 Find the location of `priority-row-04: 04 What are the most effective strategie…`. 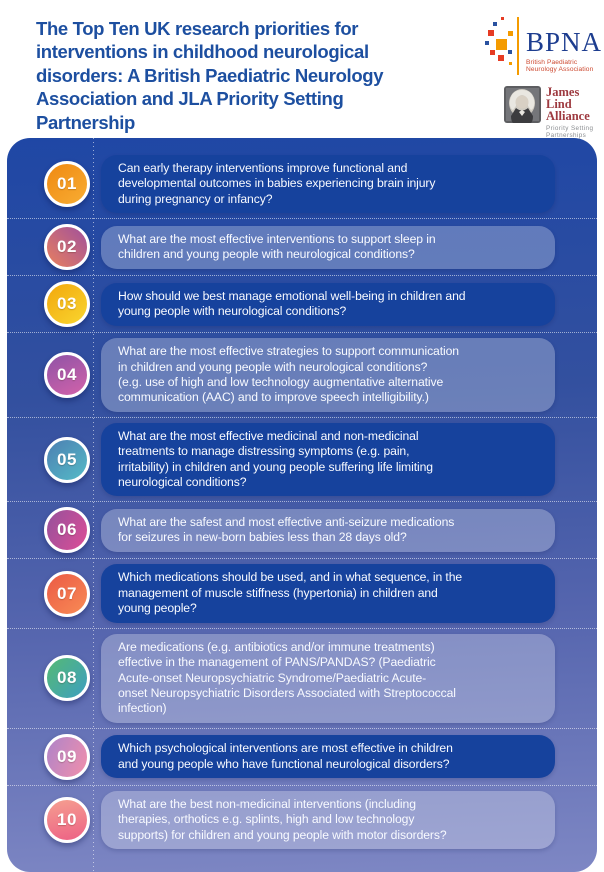

priority-row-04: 04 What are the most effective strategie… is located at coordinates (302, 375).